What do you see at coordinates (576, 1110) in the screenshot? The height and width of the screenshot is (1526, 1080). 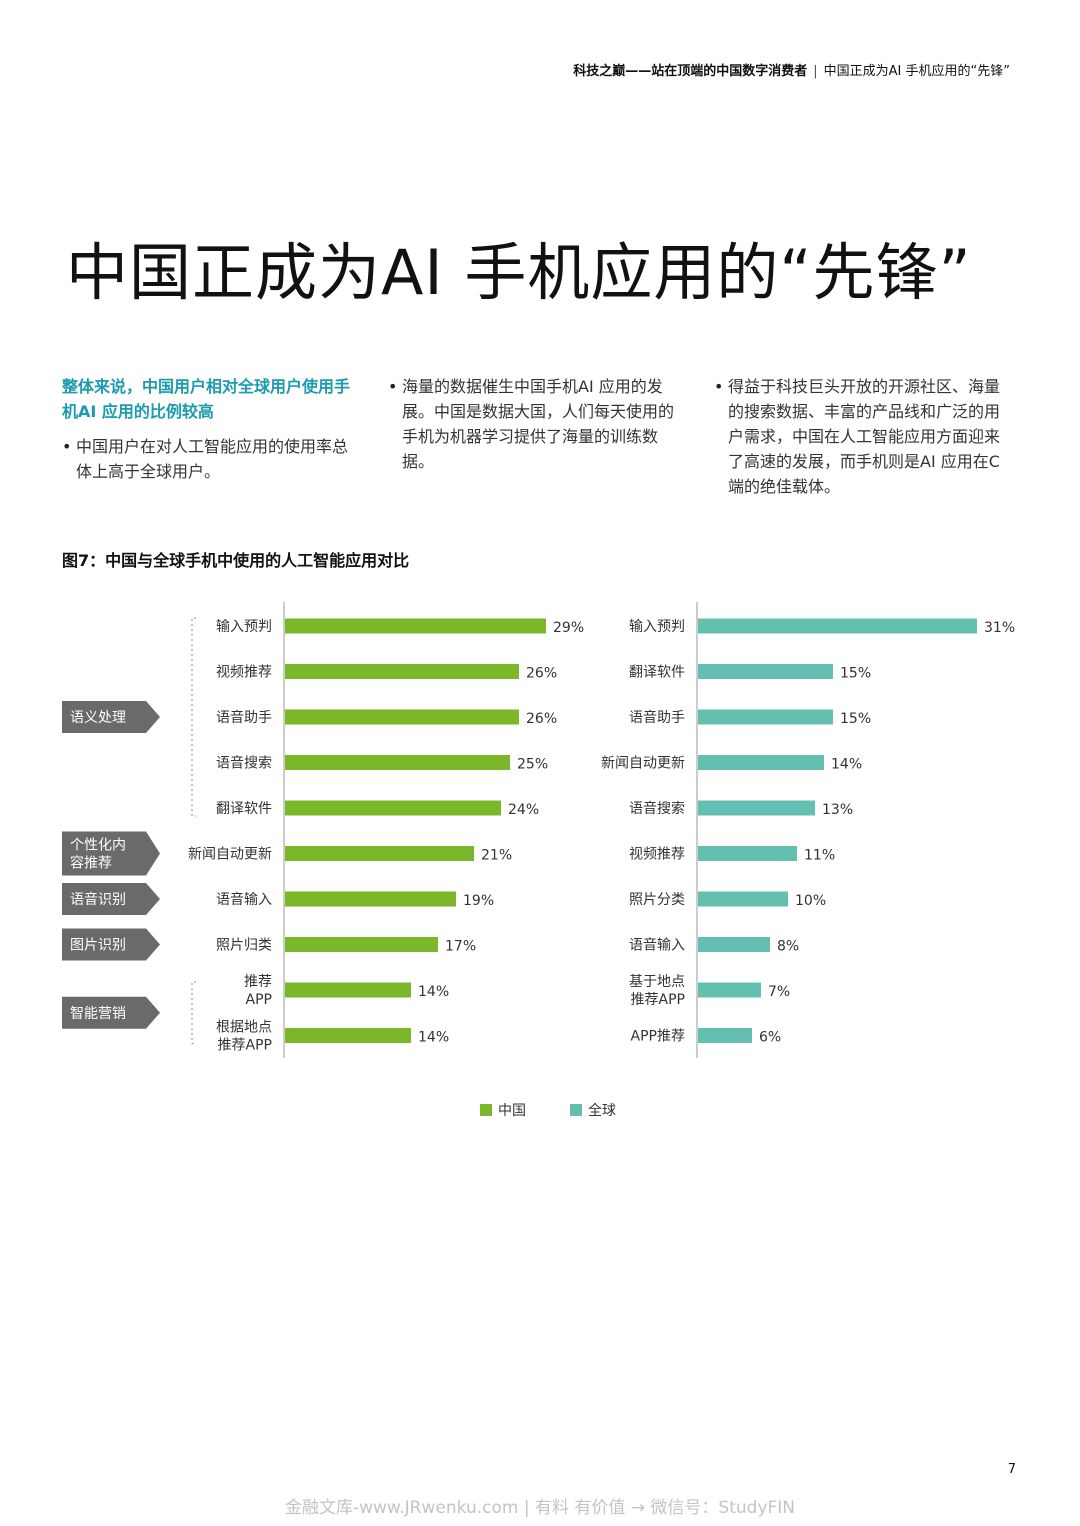 I see `legend-swatch-global` at bounding box center [576, 1110].